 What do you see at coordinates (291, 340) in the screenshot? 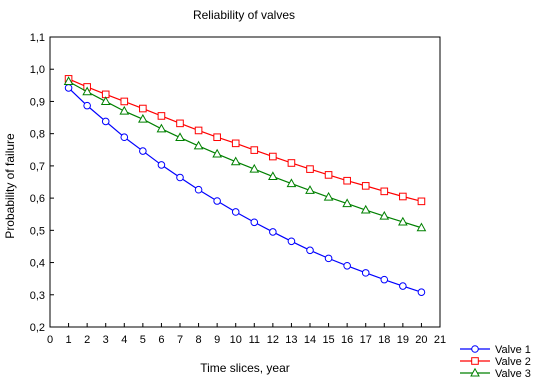
I see `x-tick-label: 13` at bounding box center [291, 340].